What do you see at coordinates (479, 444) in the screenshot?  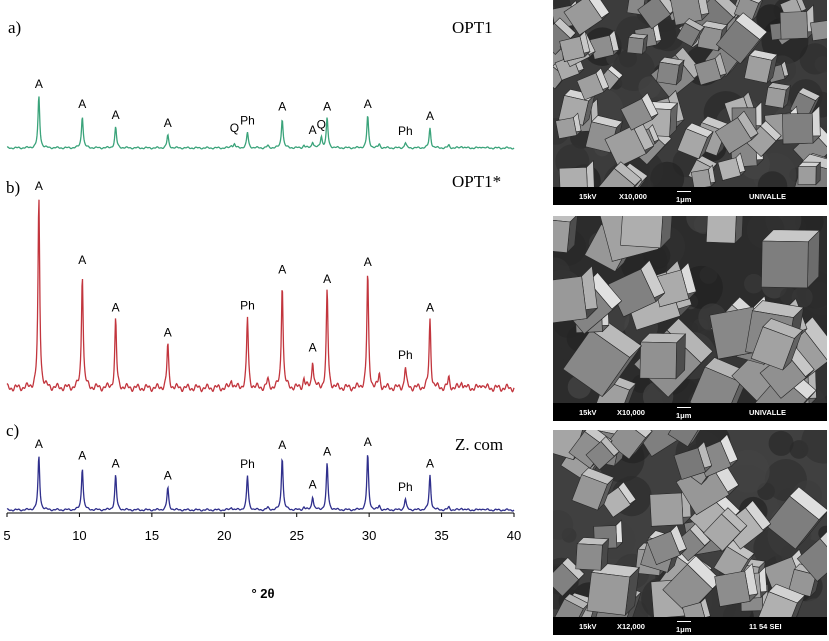 I see `sample-name-zcom: Z. com` at bounding box center [479, 444].